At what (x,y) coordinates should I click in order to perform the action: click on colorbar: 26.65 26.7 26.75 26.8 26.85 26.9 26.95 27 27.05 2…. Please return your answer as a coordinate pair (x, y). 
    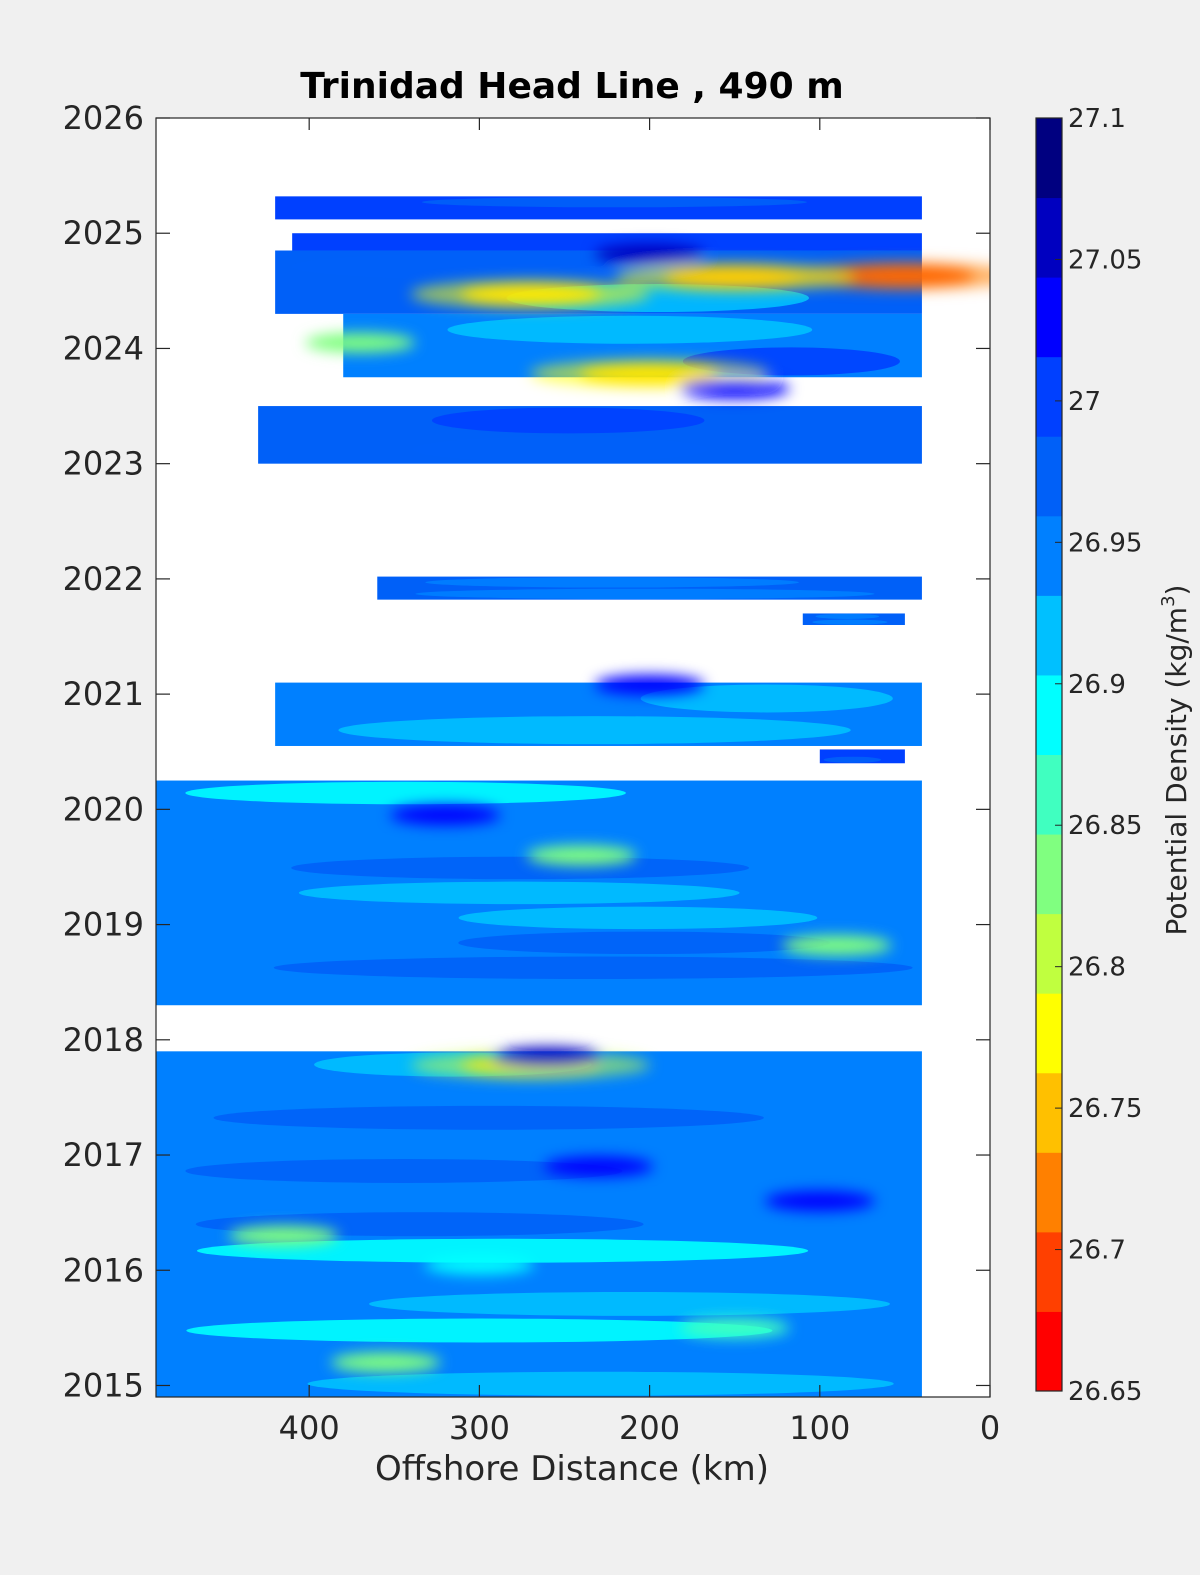
    Looking at the image, I should click on (1088, 755).